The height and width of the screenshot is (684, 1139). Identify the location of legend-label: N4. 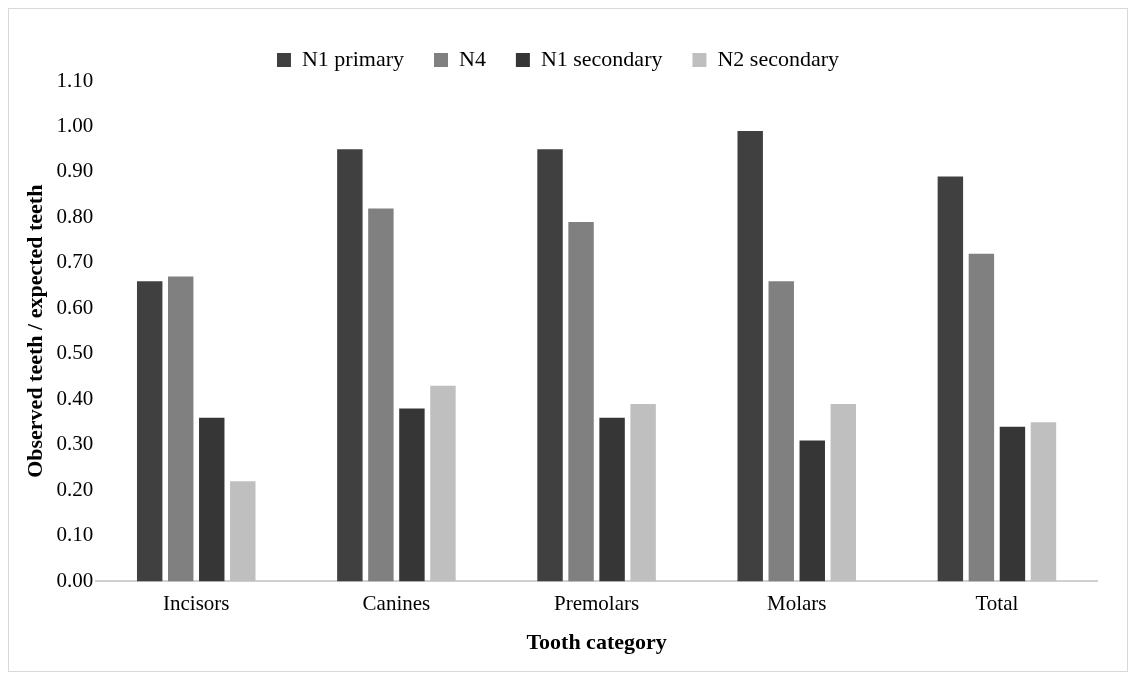
(472, 58).